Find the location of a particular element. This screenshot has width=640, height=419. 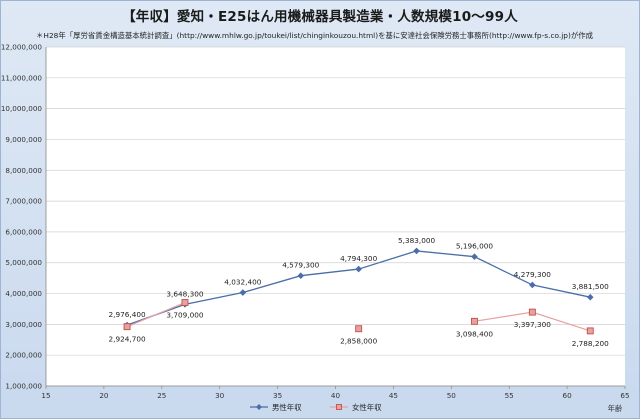

x-tick-label: 15 is located at coordinates (45, 395).